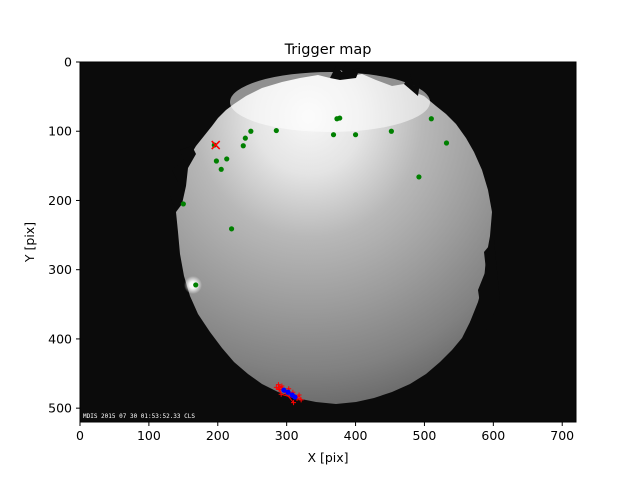  What do you see at coordinates (68, 62) in the screenshot?
I see `y-tick-label: 0` at bounding box center [68, 62].